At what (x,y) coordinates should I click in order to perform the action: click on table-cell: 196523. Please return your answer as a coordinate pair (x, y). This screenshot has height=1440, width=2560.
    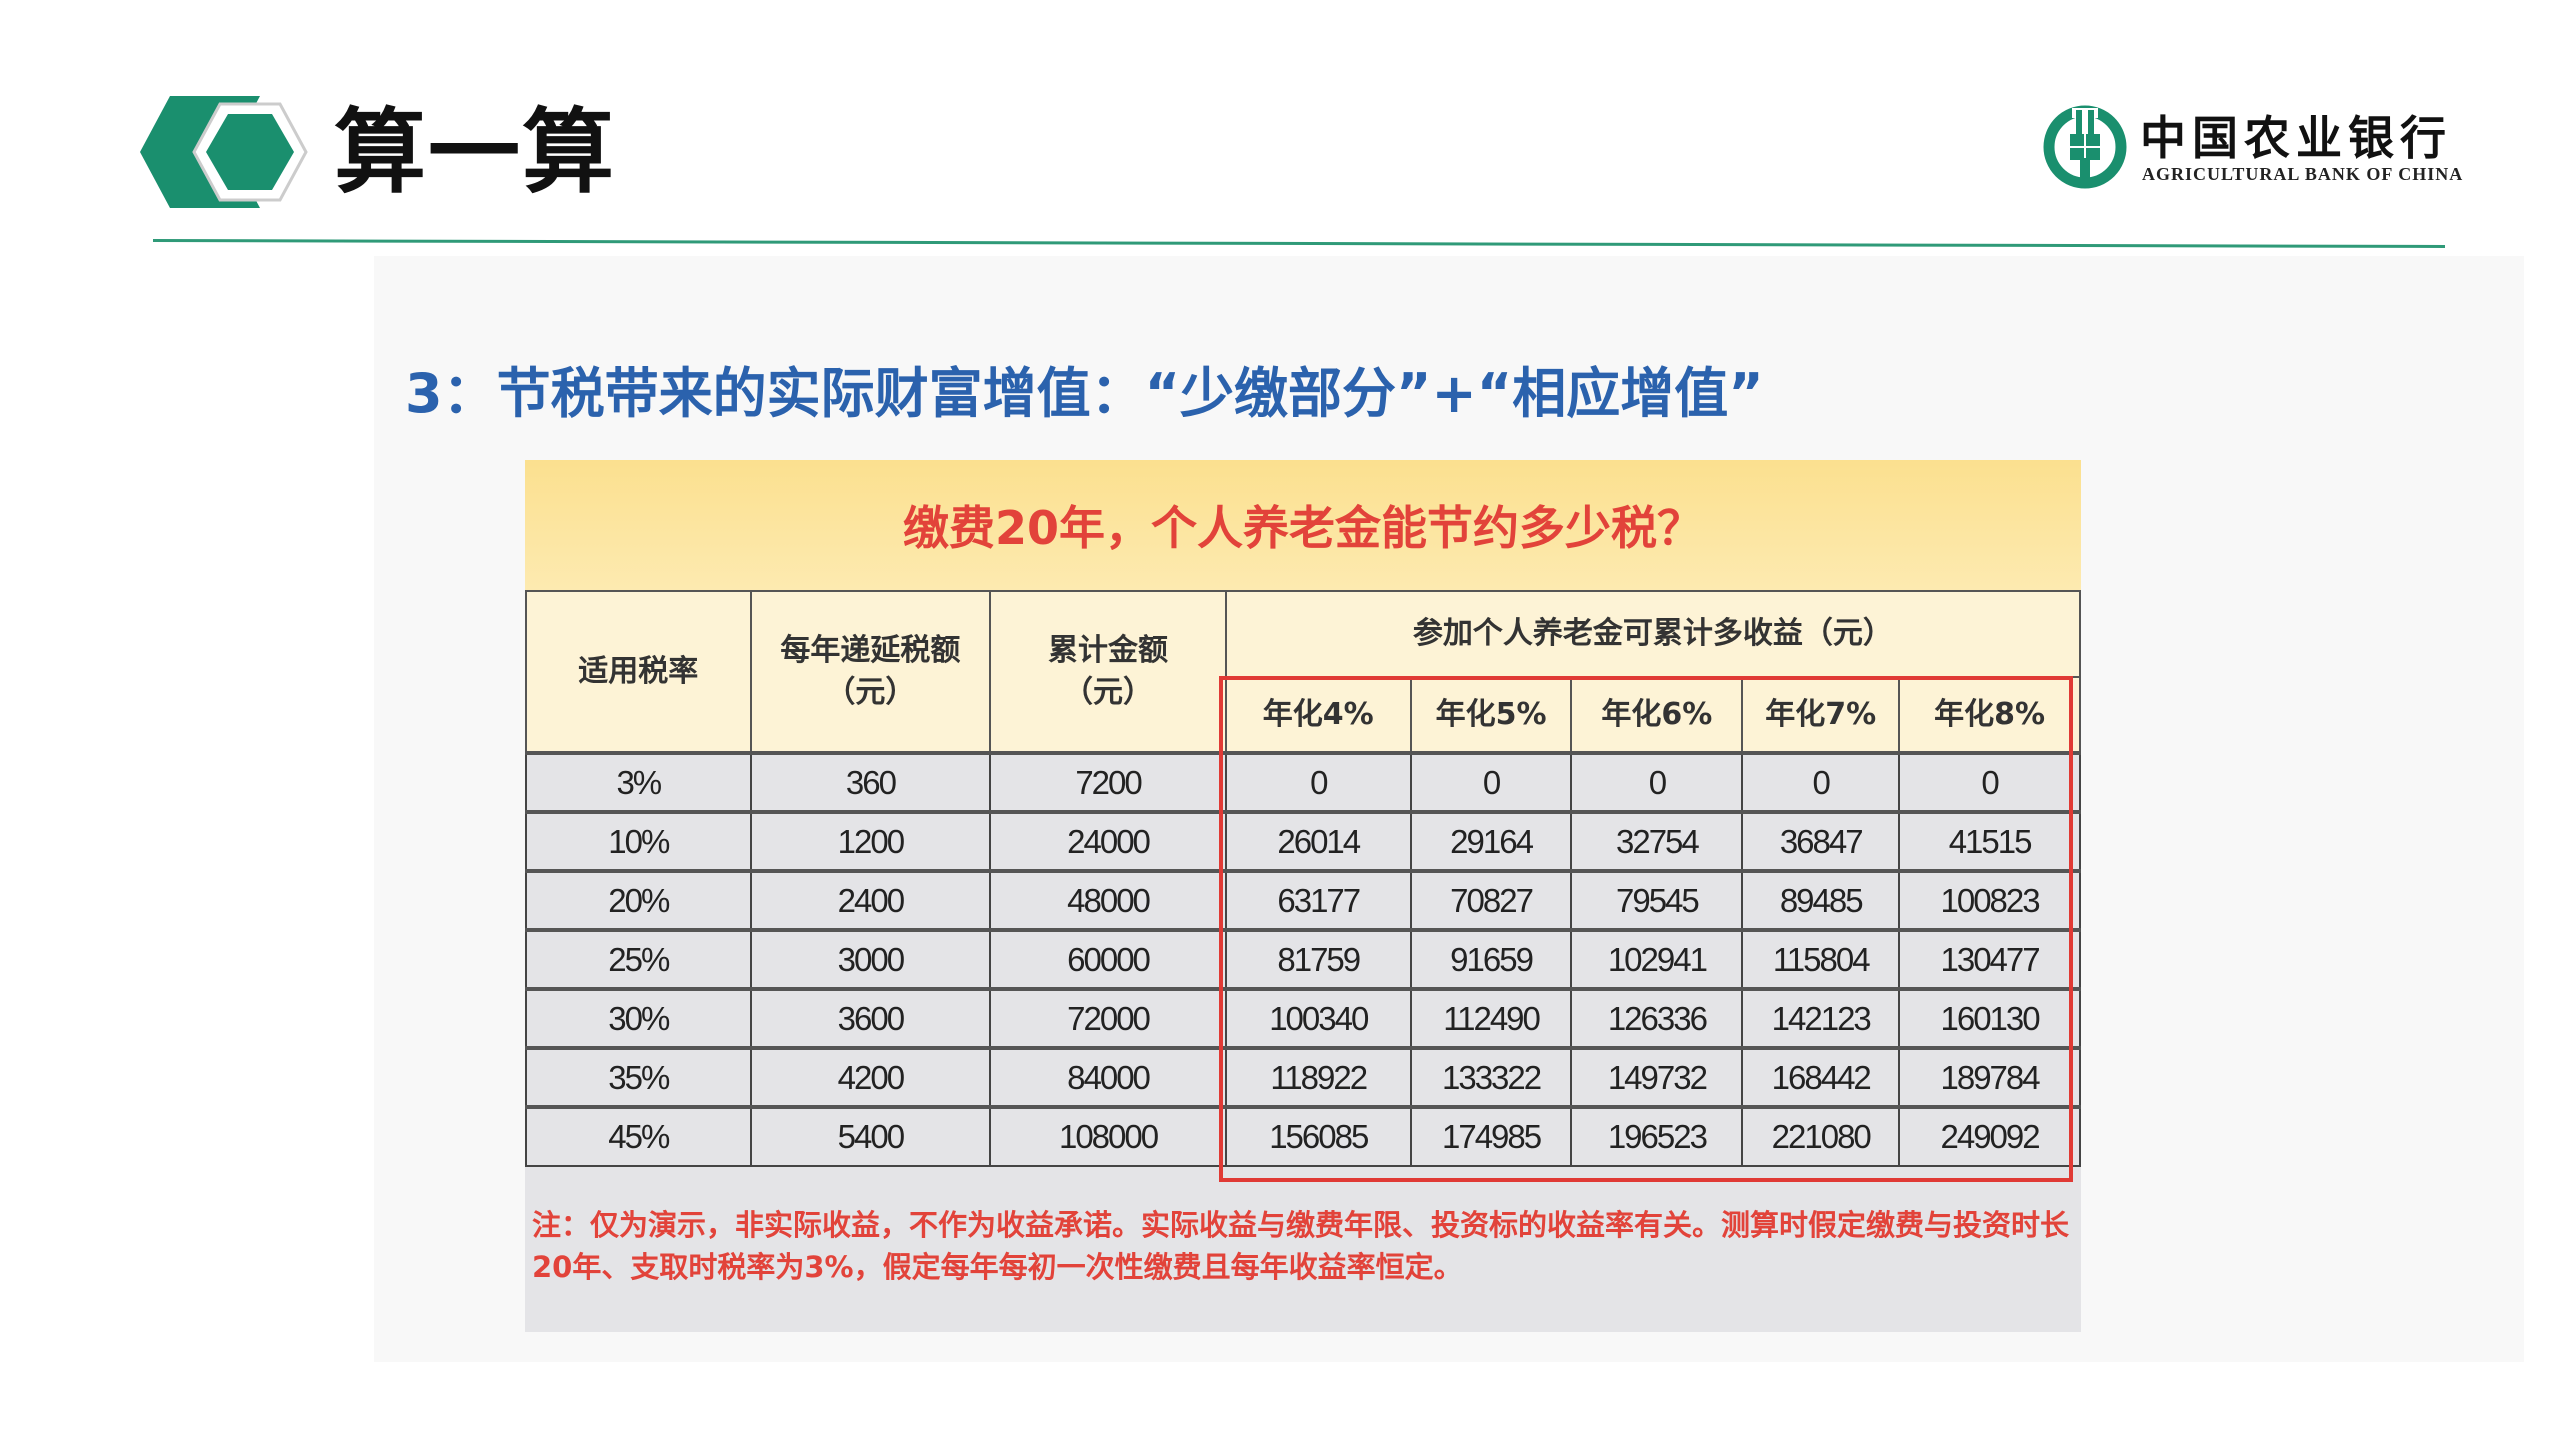
    Looking at the image, I should click on (1657, 1136).